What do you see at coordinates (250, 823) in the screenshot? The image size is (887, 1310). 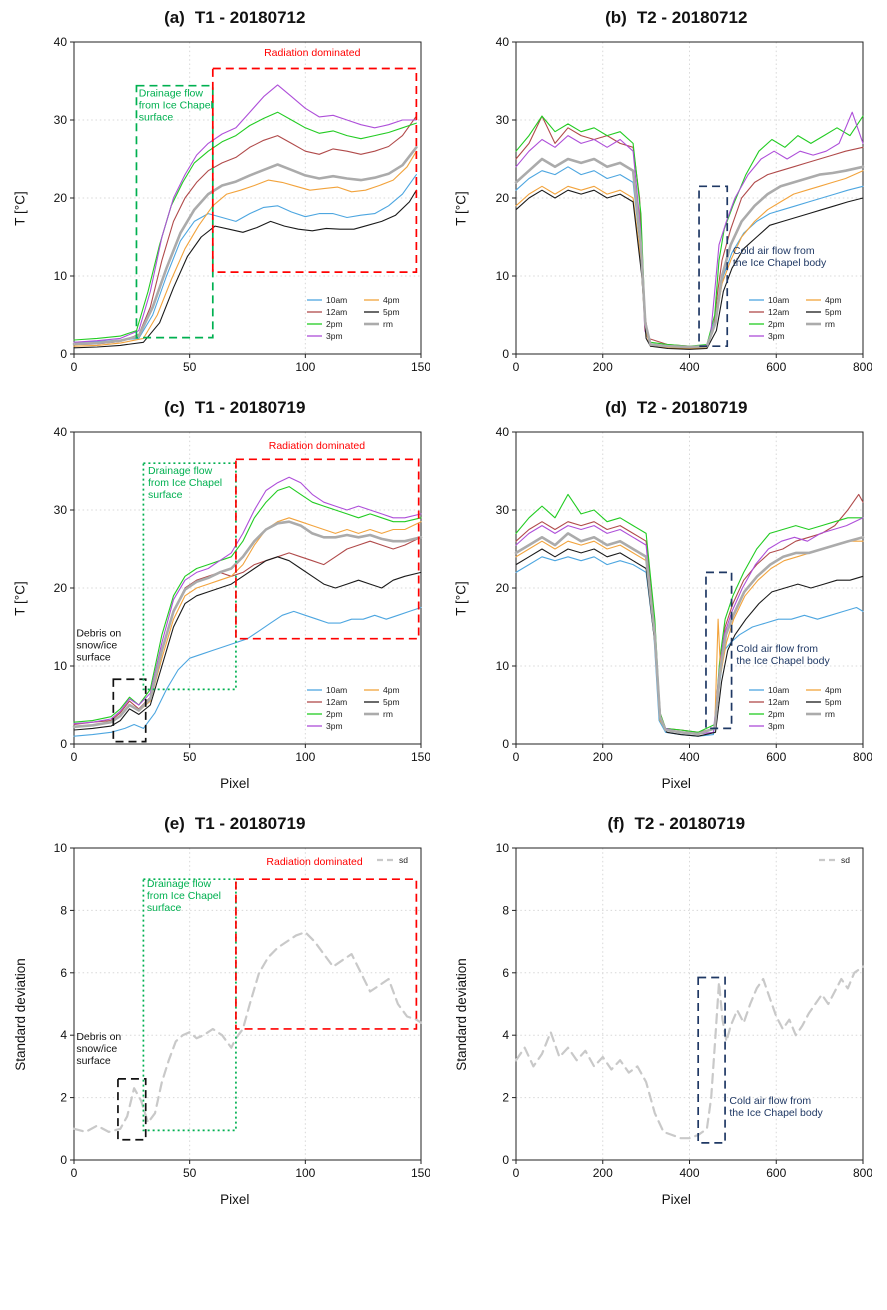 I see `panel-e-name: T1 - 20180719` at bounding box center [250, 823].